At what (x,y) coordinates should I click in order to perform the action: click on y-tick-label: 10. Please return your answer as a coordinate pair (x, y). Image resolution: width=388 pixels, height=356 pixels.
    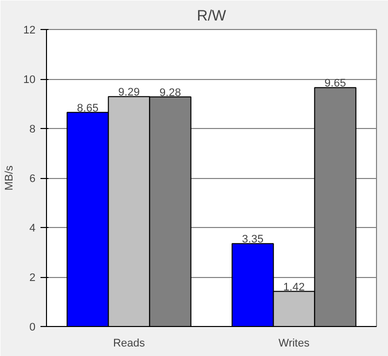
    Looking at the image, I should click on (29, 80).